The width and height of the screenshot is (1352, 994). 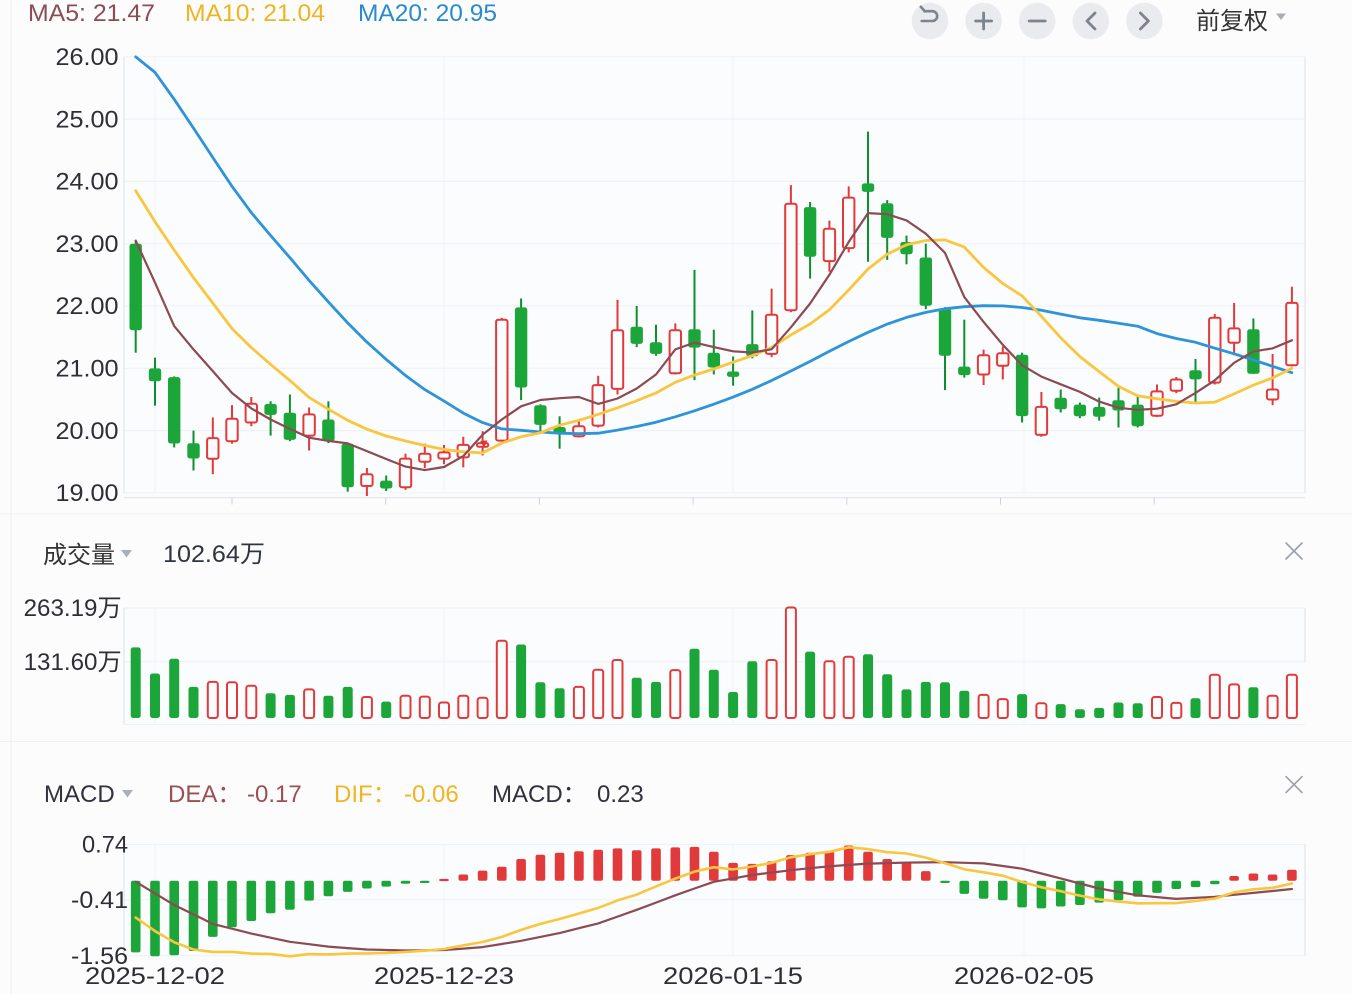 What do you see at coordinates (87, 119) in the screenshot?
I see `svg-text: 25.00` at bounding box center [87, 119].